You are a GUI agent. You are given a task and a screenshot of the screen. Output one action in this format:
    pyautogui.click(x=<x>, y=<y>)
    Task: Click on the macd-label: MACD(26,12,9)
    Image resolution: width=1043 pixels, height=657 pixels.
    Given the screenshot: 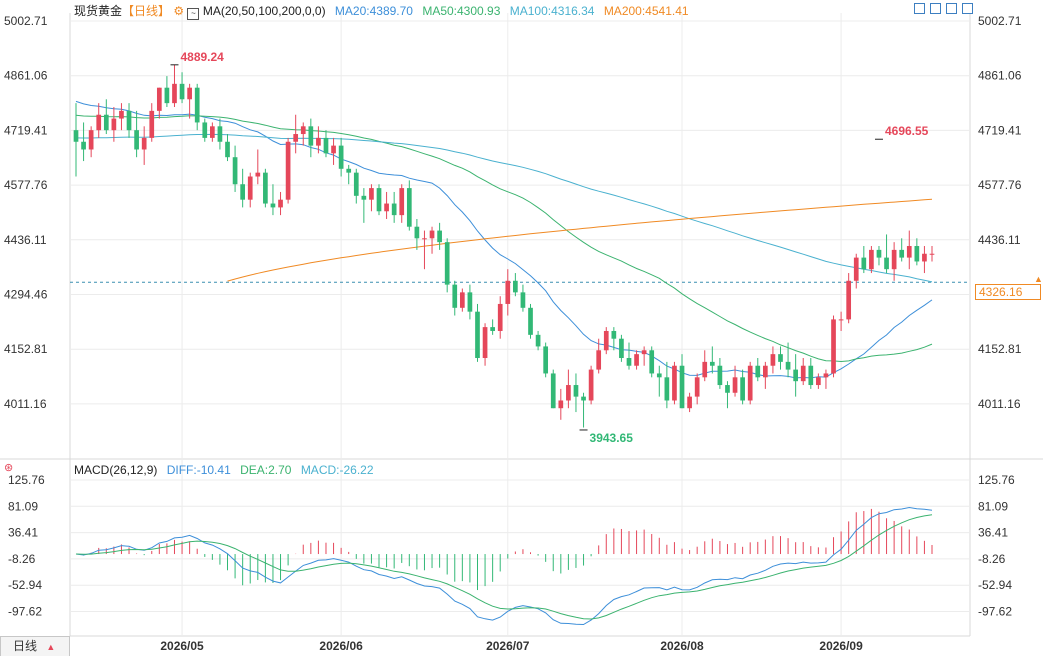 What is the action you would take?
    pyautogui.click(x=116, y=470)
    